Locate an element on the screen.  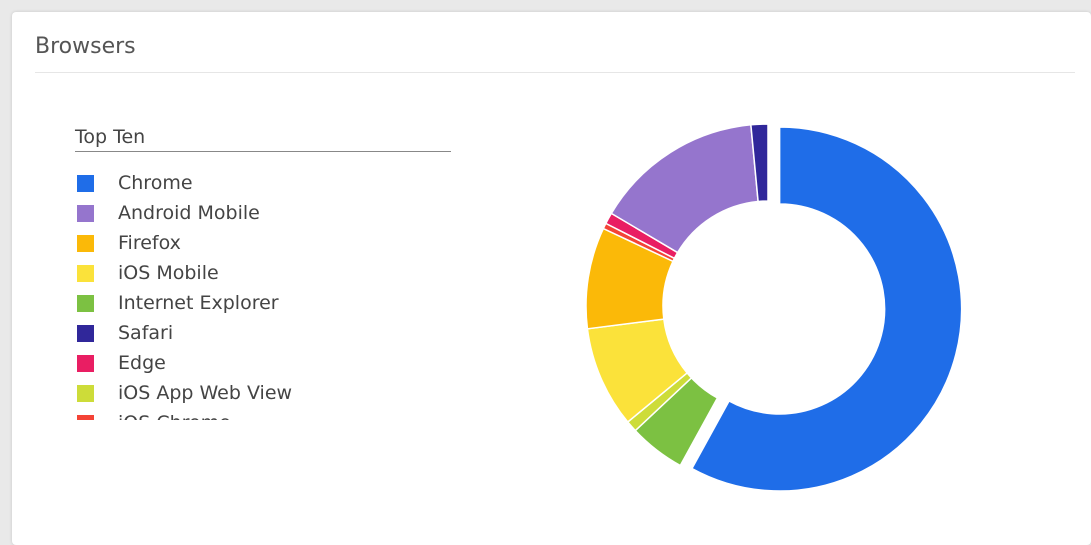
legend-label: Android Mobile is located at coordinates (189, 213).